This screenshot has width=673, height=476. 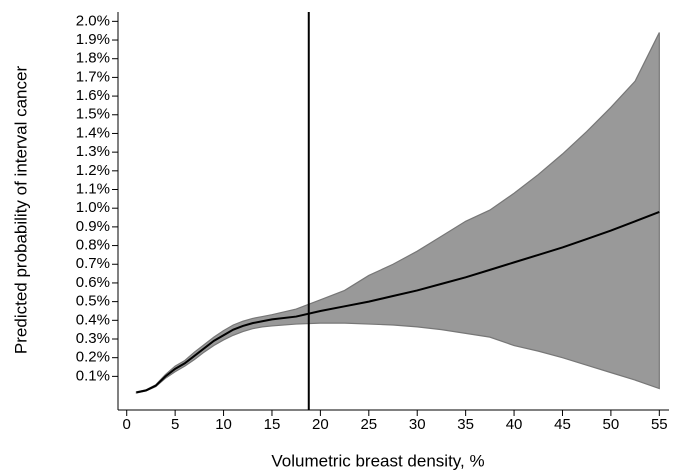 I want to click on x-axis-label: Volumetric breast density, %, so click(x=377, y=460).